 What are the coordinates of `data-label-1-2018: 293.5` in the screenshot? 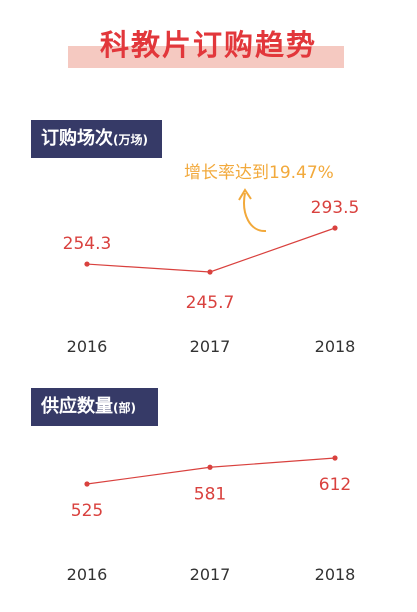 It's located at (335, 208).